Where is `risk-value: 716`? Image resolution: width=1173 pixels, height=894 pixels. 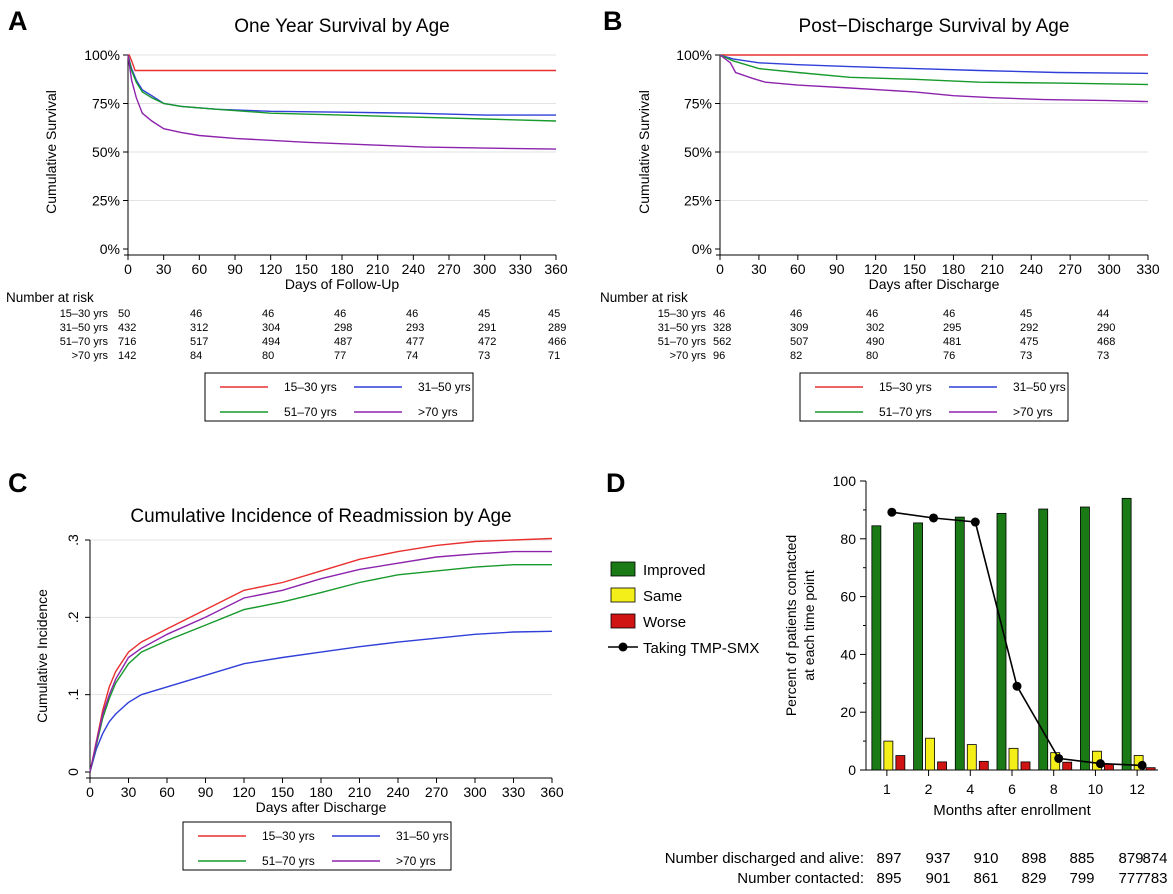 risk-value: 716 is located at coordinates (127, 342).